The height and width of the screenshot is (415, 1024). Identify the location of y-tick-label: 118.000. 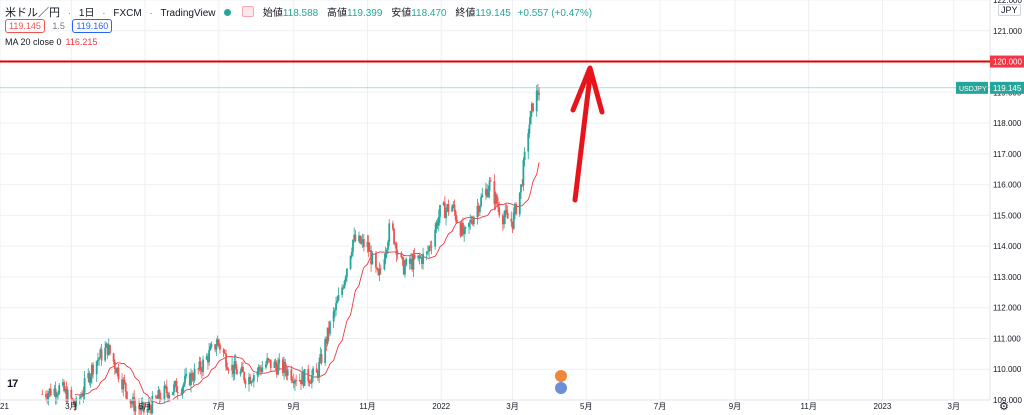
(1007, 123).